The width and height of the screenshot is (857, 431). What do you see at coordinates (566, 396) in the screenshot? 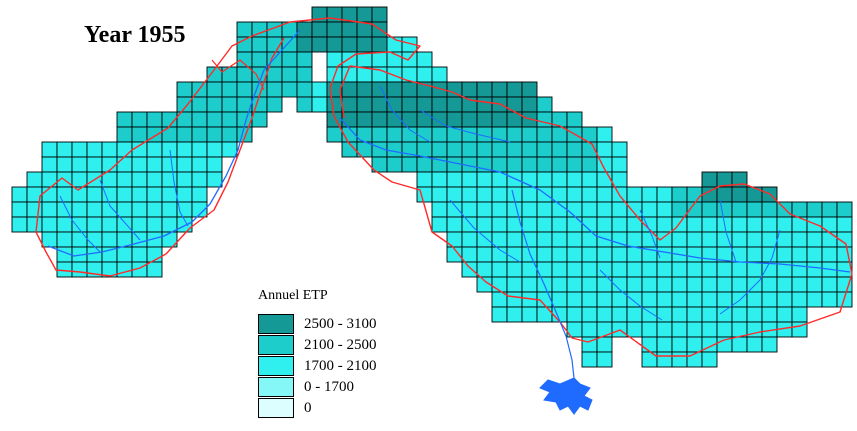
I see `river-delta` at bounding box center [566, 396].